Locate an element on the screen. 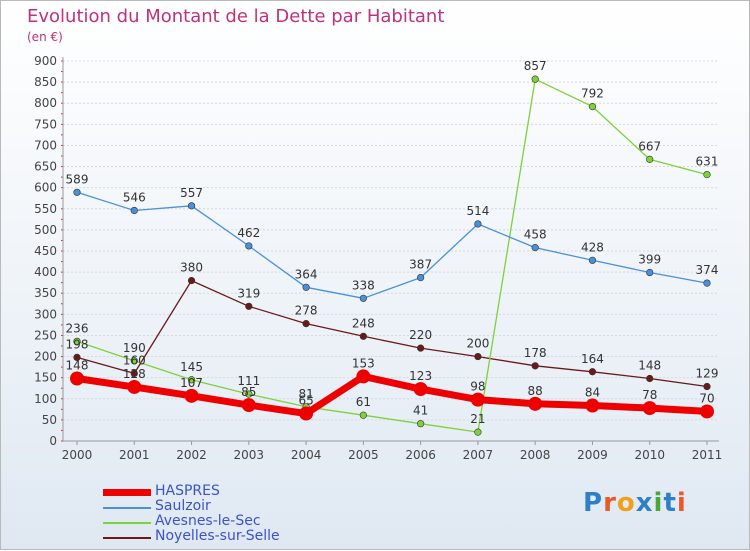  y-tick-label: 450 is located at coordinates (45, 251).